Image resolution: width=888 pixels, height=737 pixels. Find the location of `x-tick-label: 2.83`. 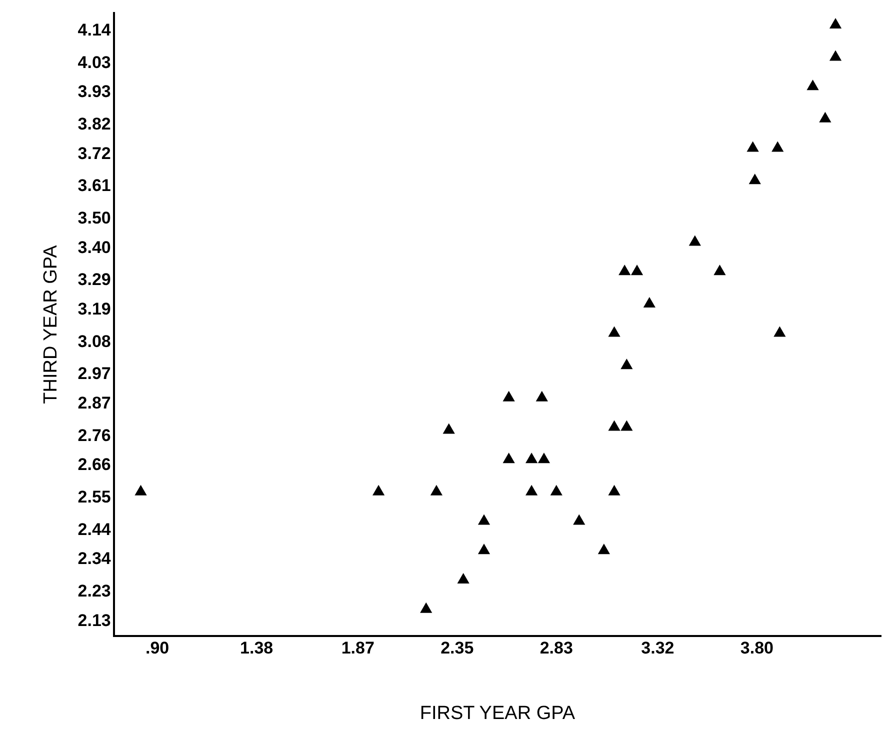

x-tick-label: 2.83 is located at coordinates (556, 648).